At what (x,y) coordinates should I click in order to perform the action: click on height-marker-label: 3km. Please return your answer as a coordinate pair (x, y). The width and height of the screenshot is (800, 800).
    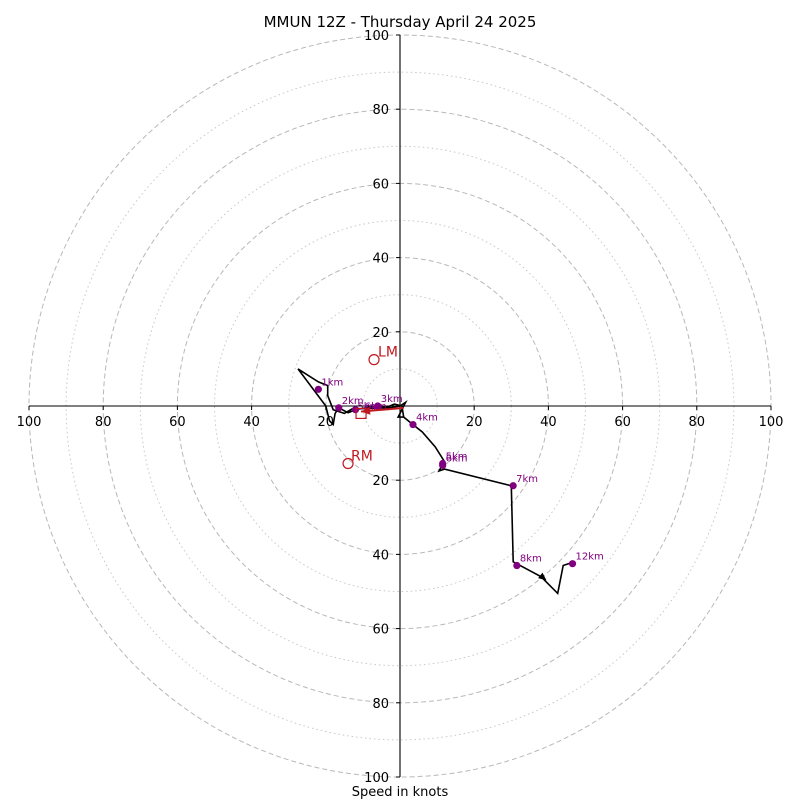
    Looking at the image, I should click on (392, 399).